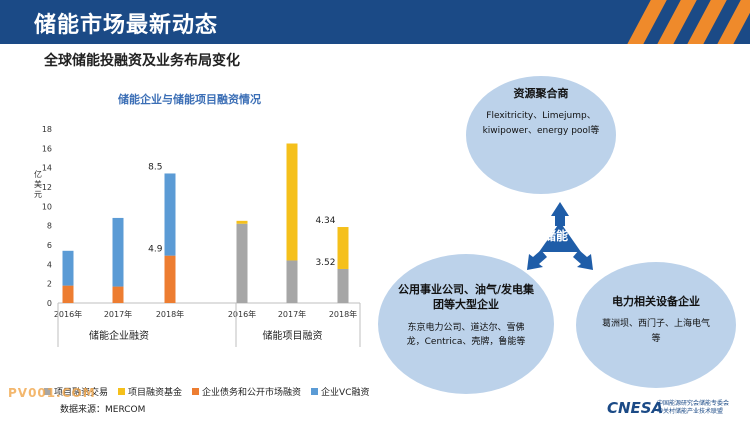 The height and width of the screenshot is (422, 750). What do you see at coordinates (155, 167) in the screenshot?
I see `data-label: 8.5` at bounding box center [155, 167].